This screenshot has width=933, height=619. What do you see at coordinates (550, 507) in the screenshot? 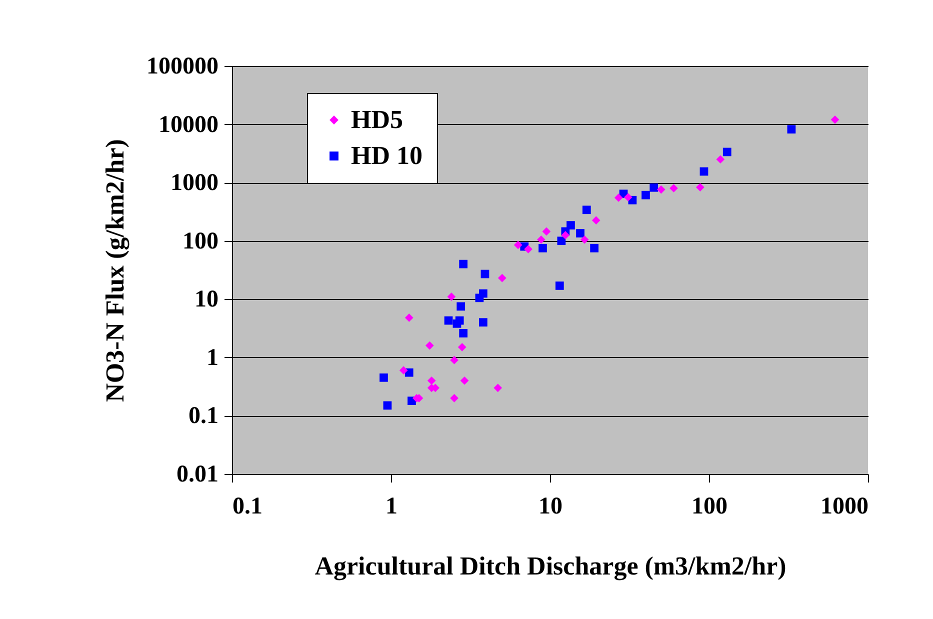
I see `x-tick-label: 10` at bounding box center [550, 507].